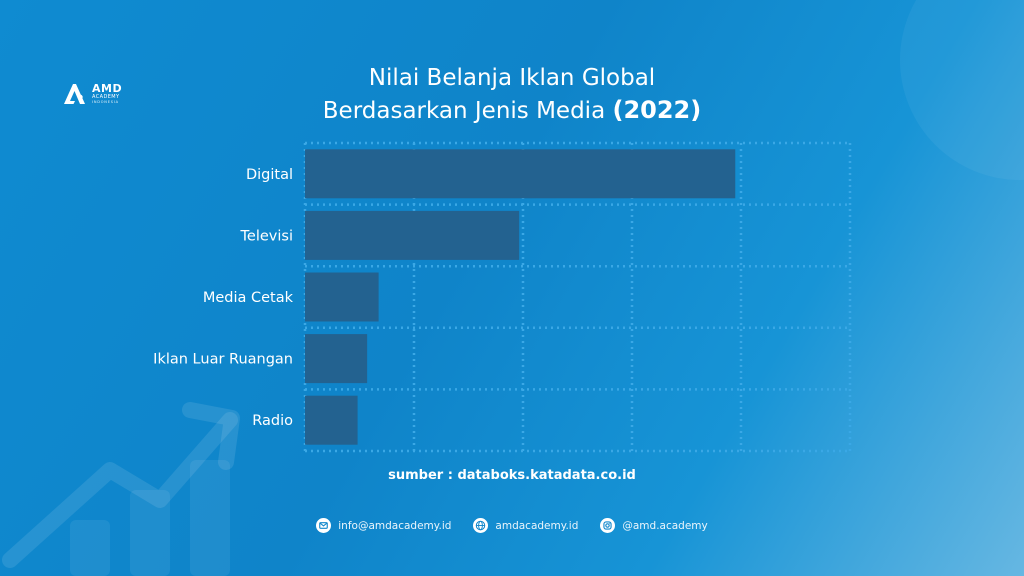 The height and width of the screenshot is (576, 1024). I want to click on bar-digital, so click(520, 174).